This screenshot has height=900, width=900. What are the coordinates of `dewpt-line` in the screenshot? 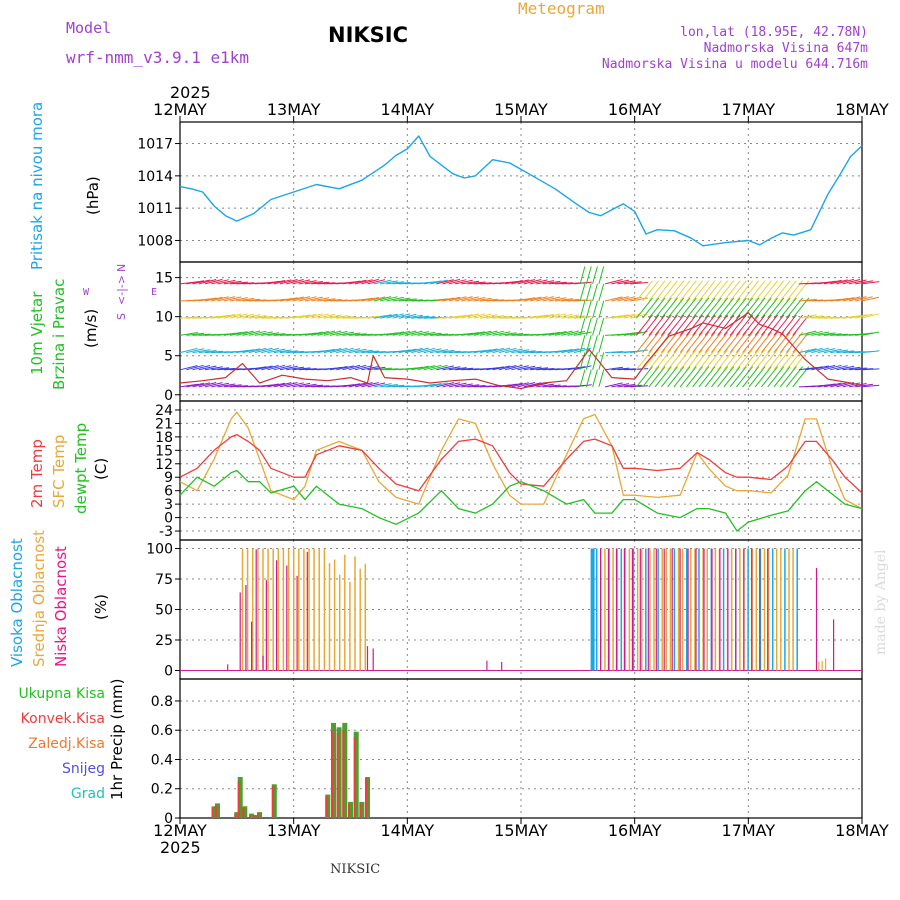 It's located at (521, 500).